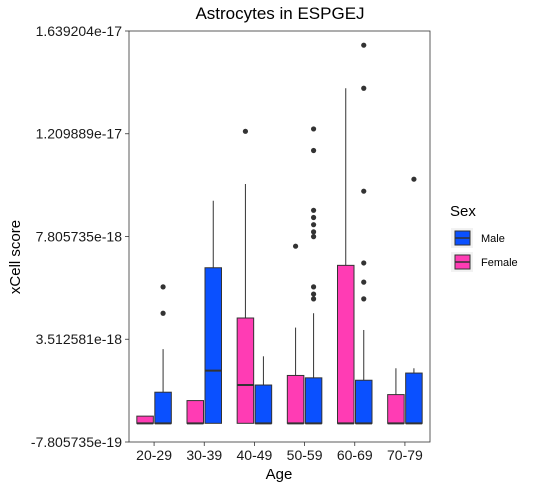 This screenshot has height=489, width=536. Describe the element at coordinates (15, 257) in the screenshot. I see `y-axis-title: xCell score` at that location.